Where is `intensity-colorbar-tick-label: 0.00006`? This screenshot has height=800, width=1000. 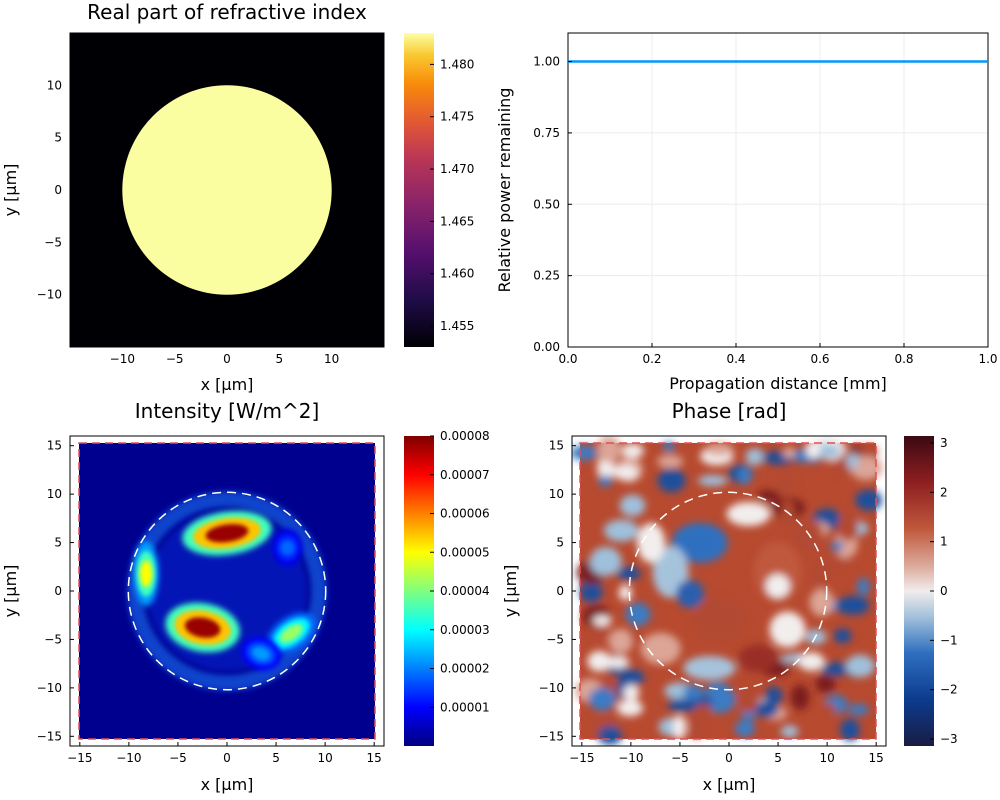
intensity-colorbar-tick-label: 0.00006 is located at coordinates (465, 514).